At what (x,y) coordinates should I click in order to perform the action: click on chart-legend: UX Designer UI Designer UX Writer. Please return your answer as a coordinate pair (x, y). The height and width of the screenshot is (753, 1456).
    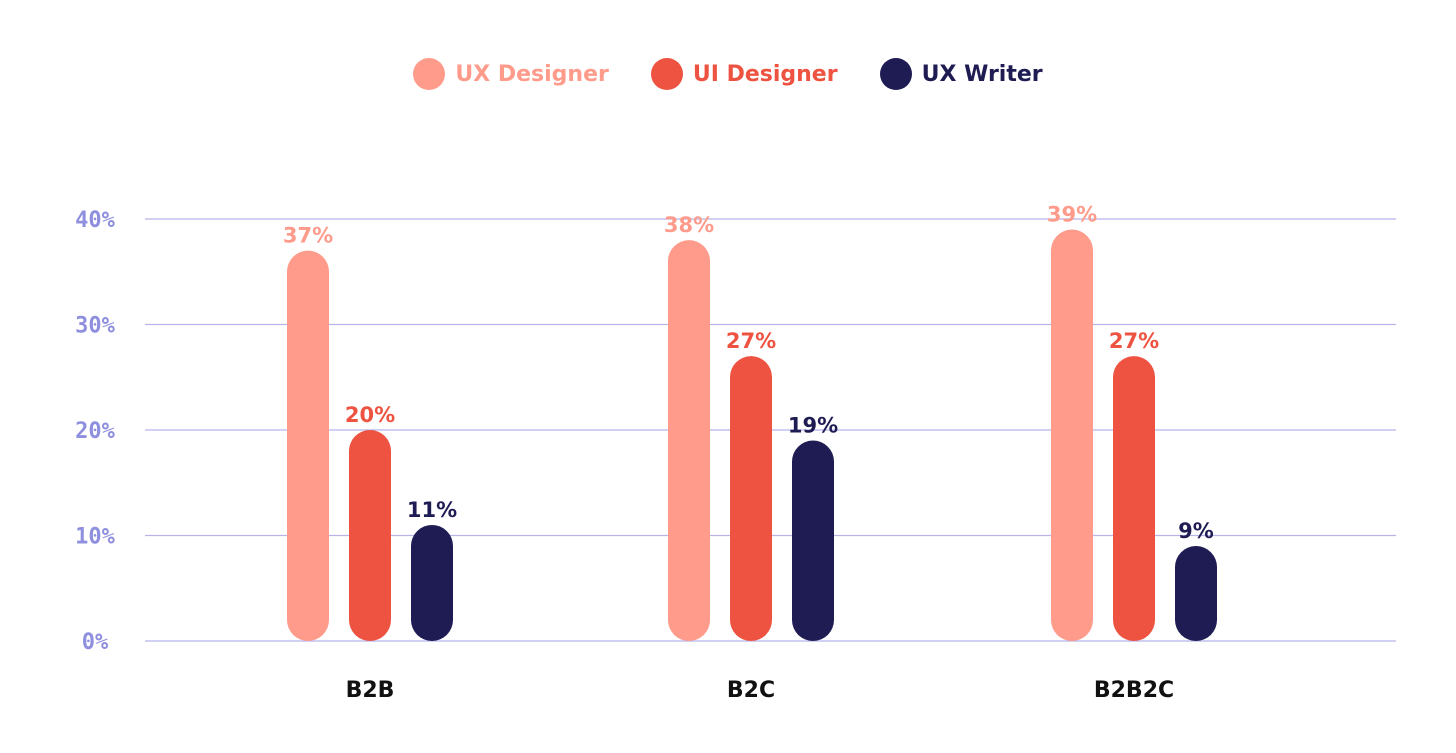
    Looking at the image, I should click on (728, 74).